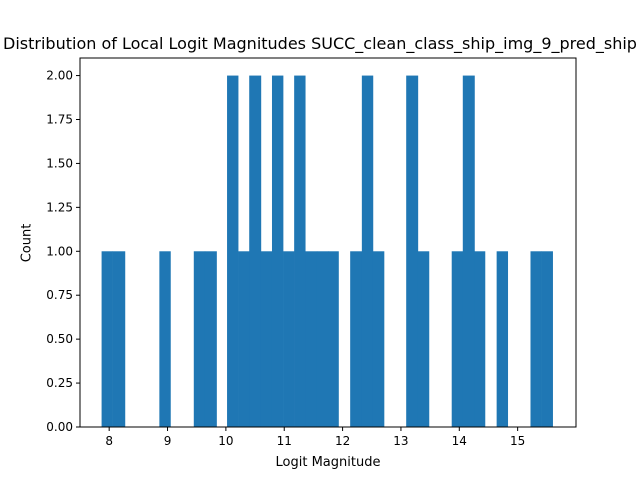  I want to click on x-tick-label: 14, so click(459, 441).